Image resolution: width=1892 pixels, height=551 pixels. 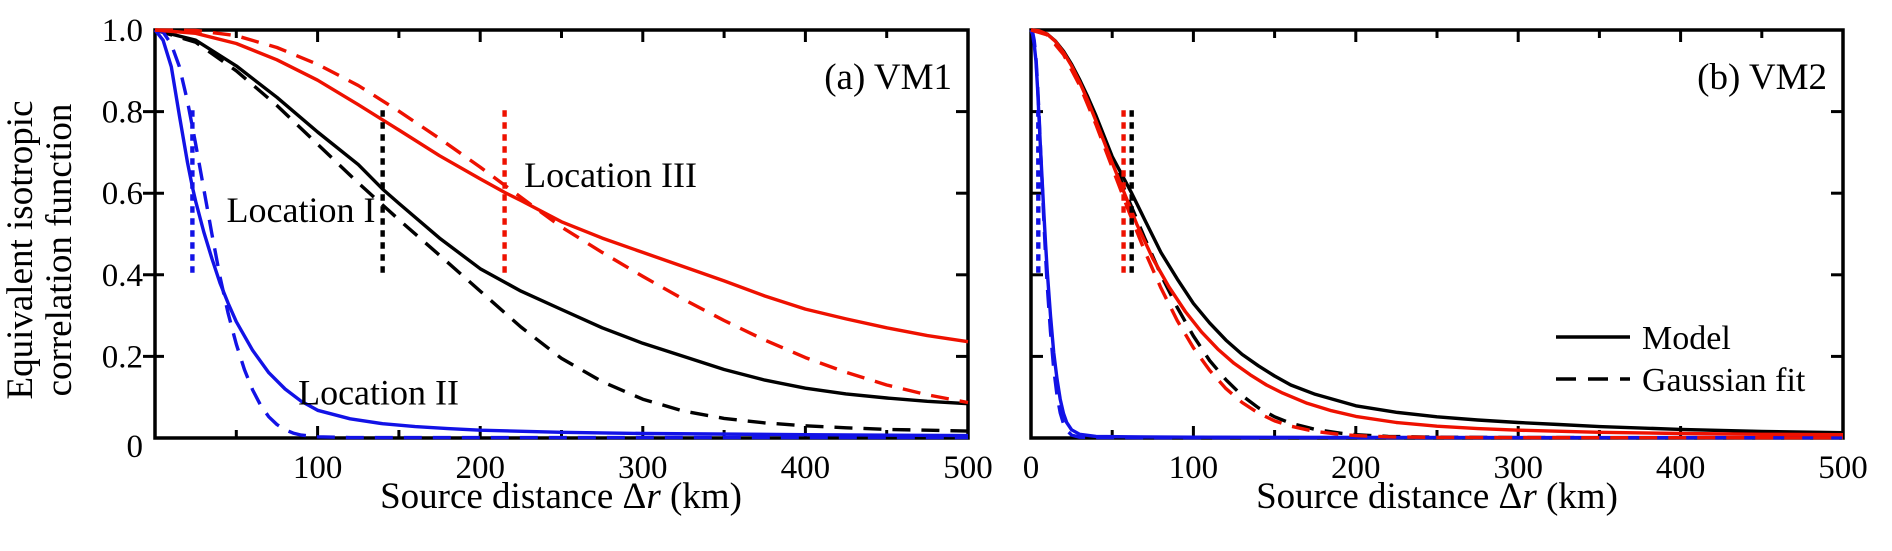 I want to click on y-tick-label: 0.8, so click(x=122, y=113).